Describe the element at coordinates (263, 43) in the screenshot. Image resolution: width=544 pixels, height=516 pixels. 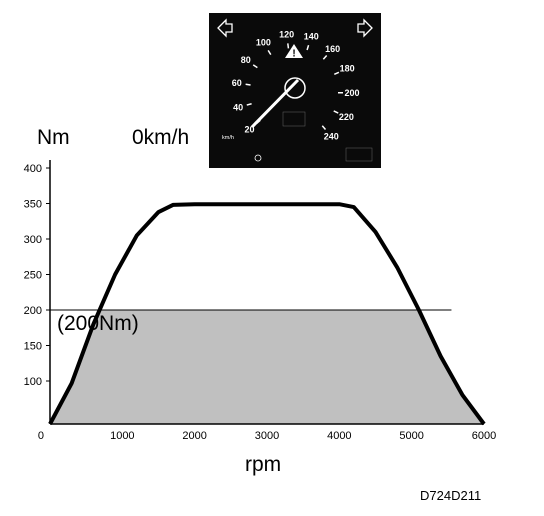
I see `gauge-number: 100` at that location.